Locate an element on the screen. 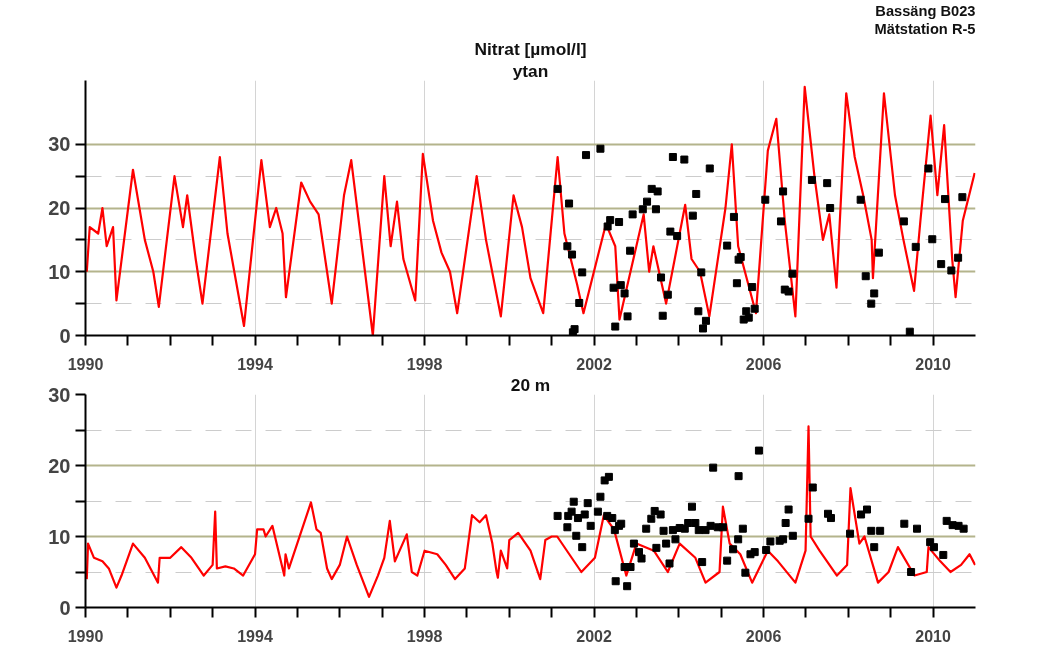 The height and width of the screenshot is (647, 1061). chart-title: 20 m is located at coordinates (530, 384).